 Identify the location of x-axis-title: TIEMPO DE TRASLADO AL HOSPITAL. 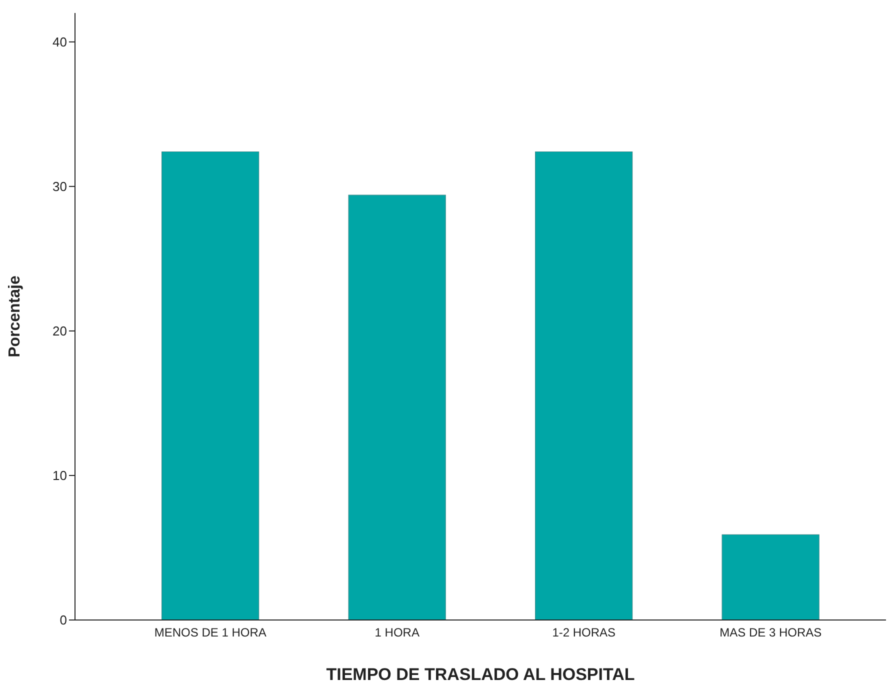
(480, 674).